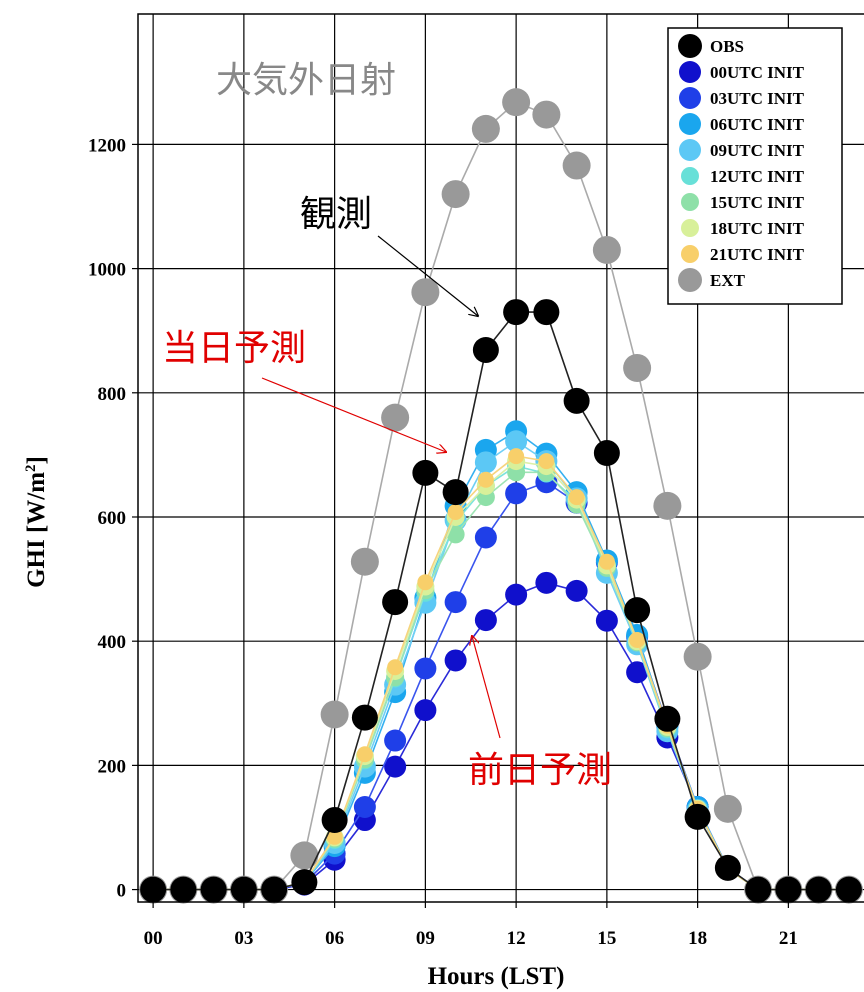  What do you see at coordinates (153, 938) in the screenshot?
I see `x-tick-label: 00` at bounding box center [153, 938].